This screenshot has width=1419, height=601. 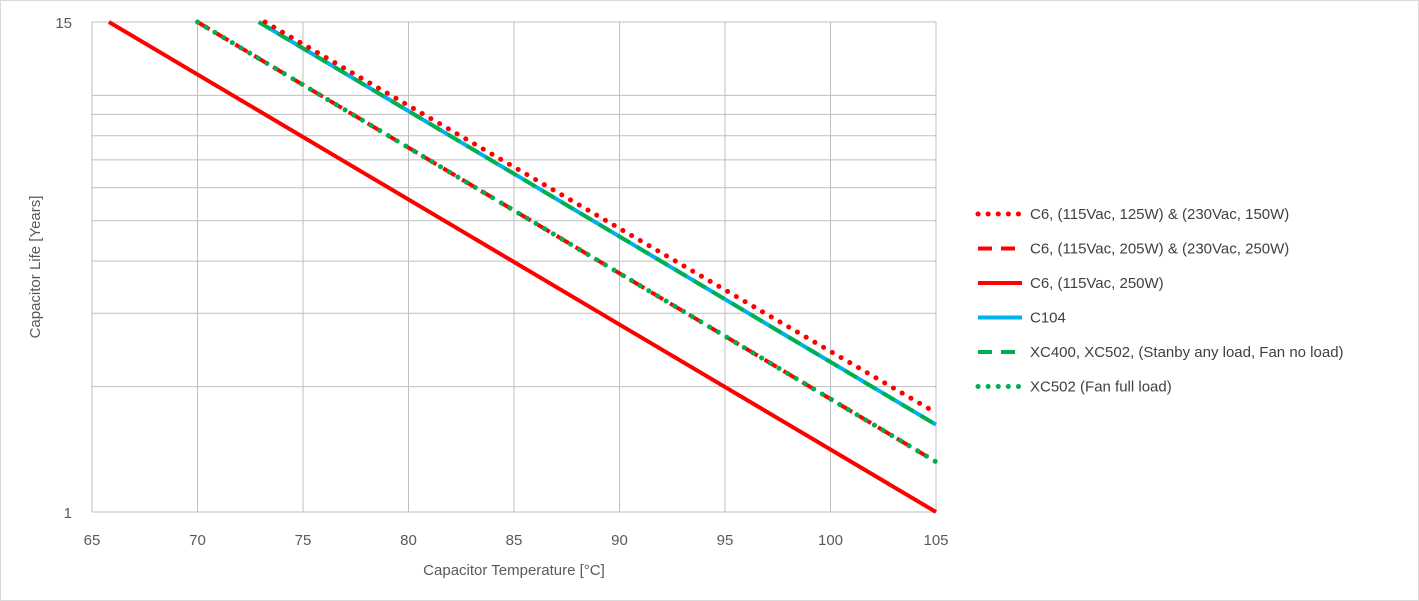 What do you see at coordinates (63, 268) in the screenshot?
I see `y-tick-labels: 1 15` at bounding box center [63, 268].